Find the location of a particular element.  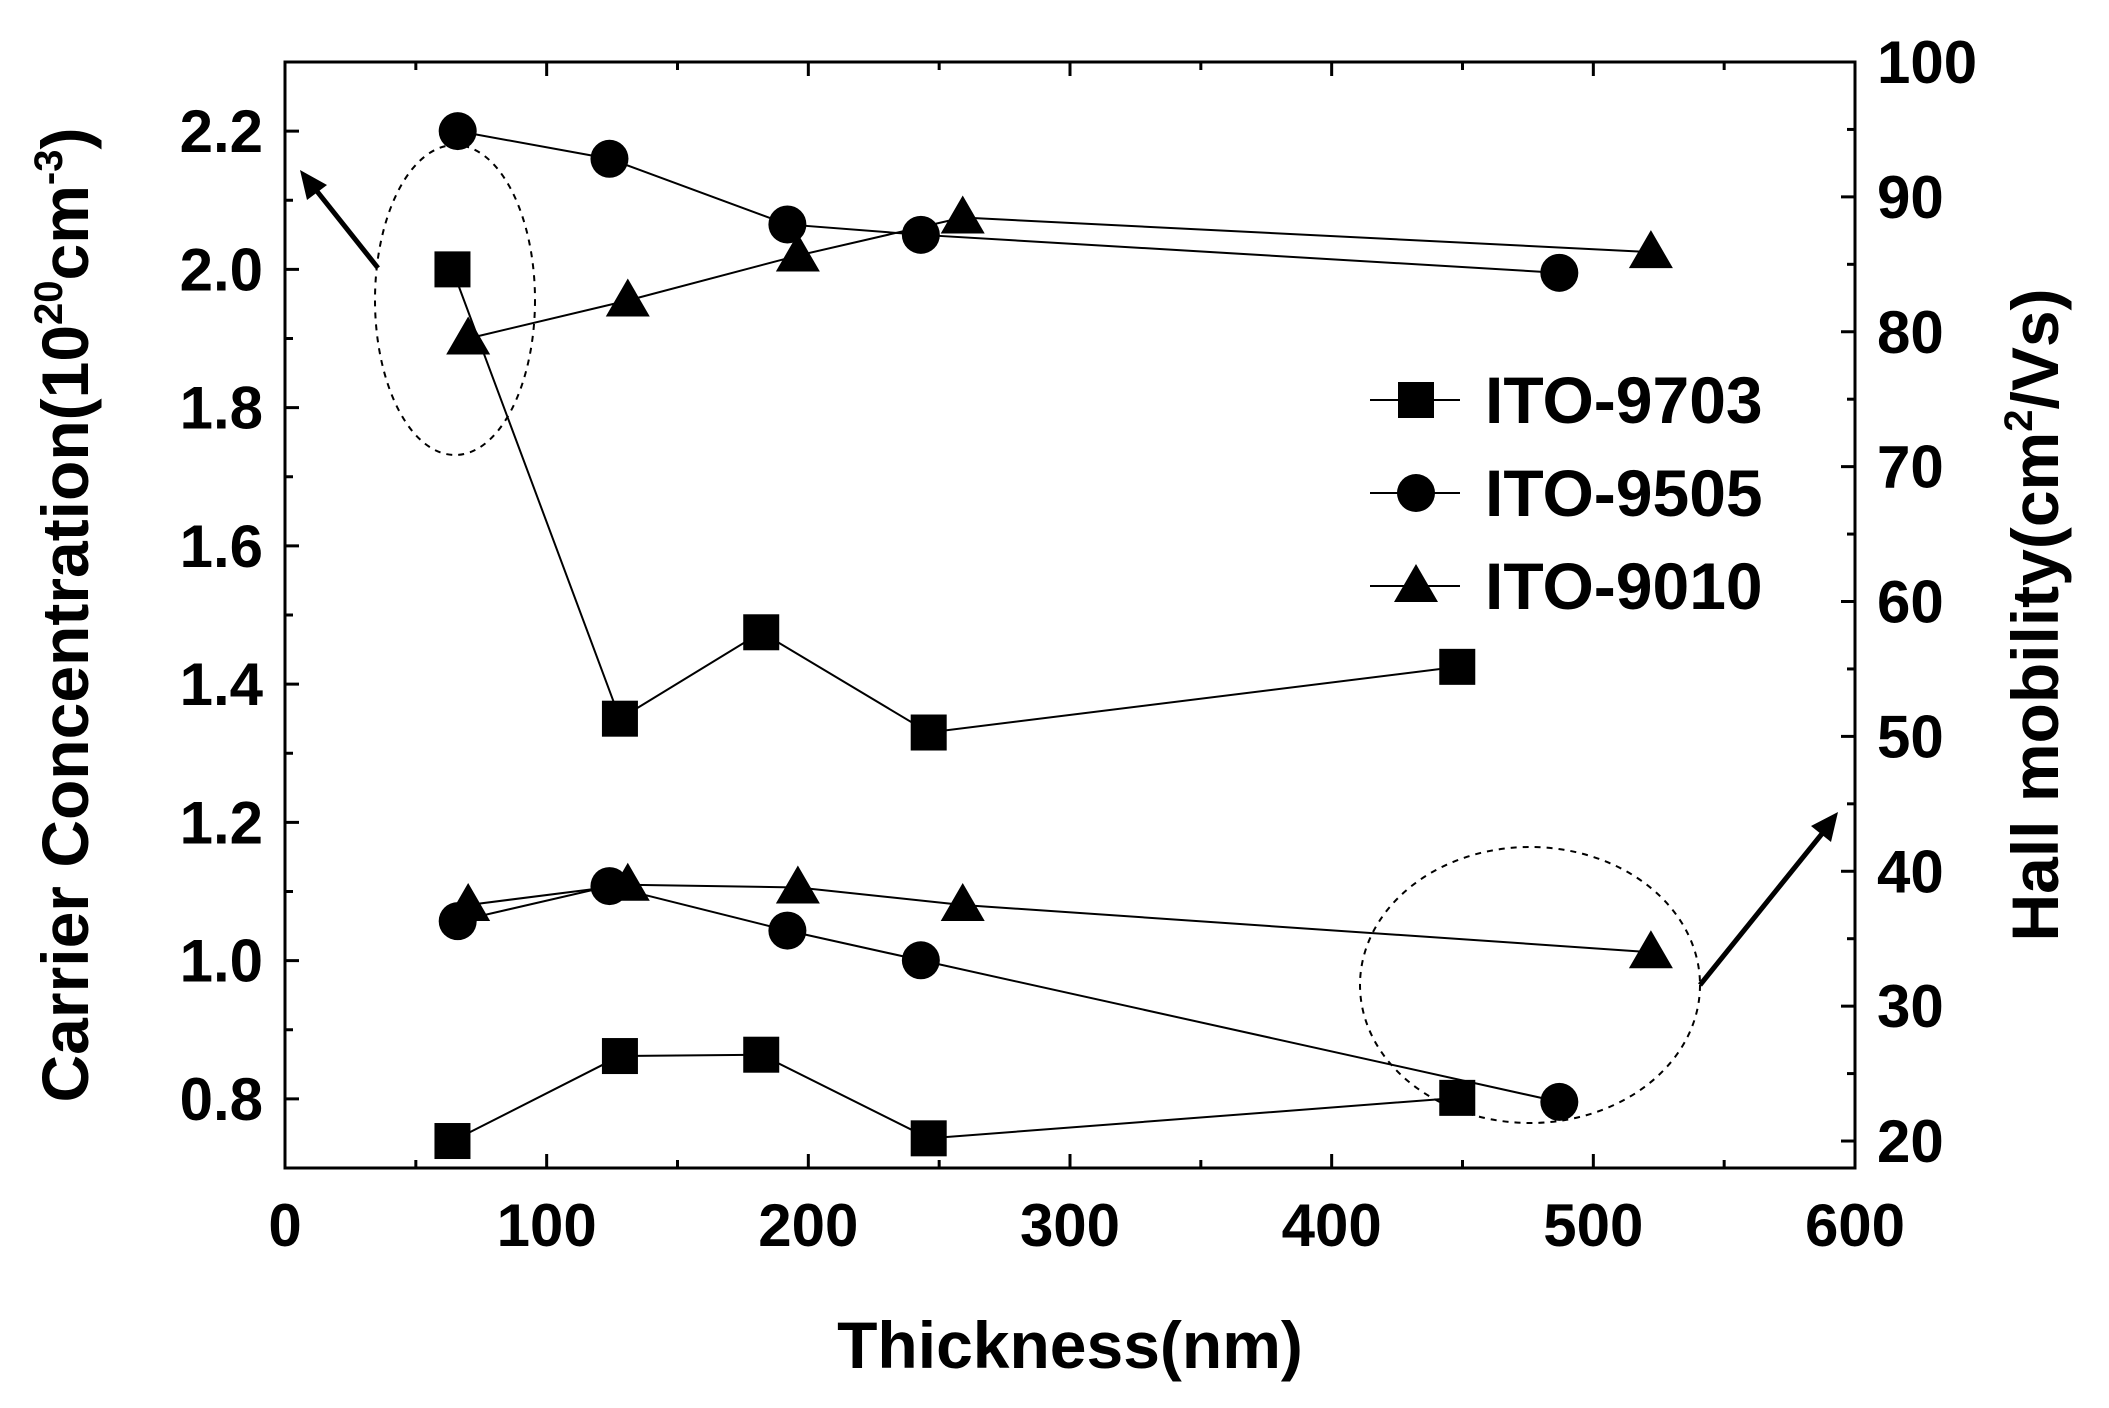

legend-entry-ito-9703: ITO-9703 is located at coordinates (1566, 400).